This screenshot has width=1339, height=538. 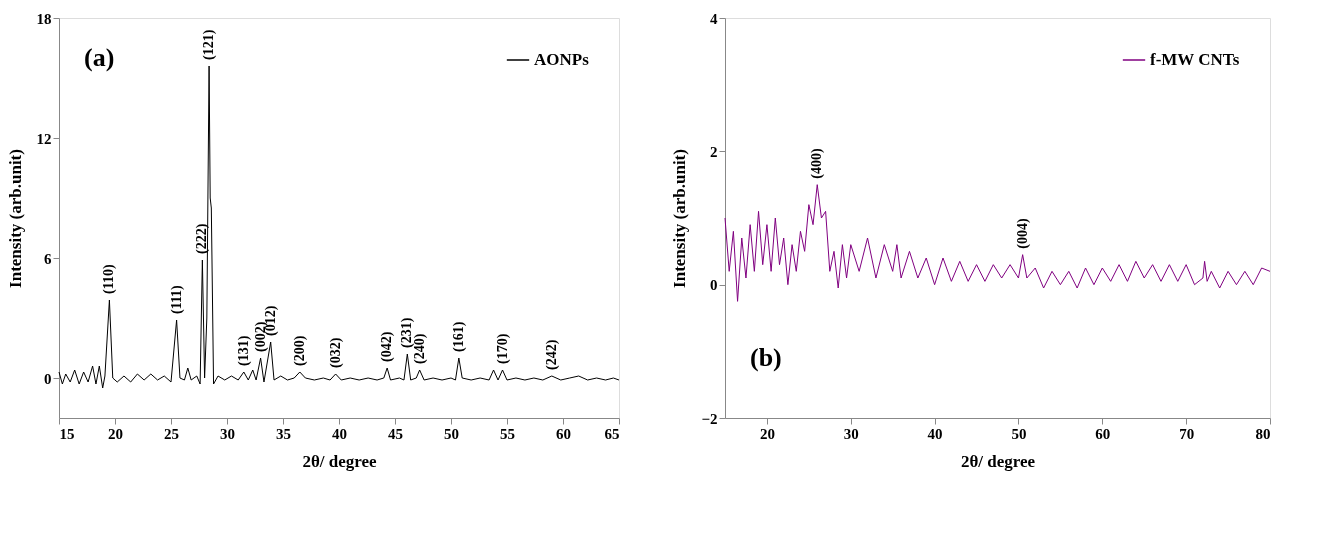 I want to click on legend-label: f-MW CNTs, so click(x=1195, y=59).